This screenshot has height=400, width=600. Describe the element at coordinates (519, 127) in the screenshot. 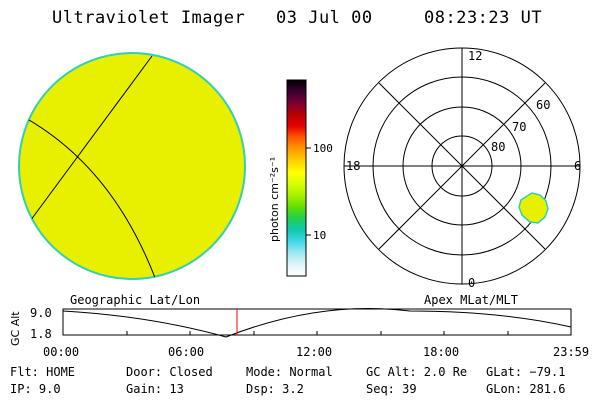

I see `lat-label-70: 70` at that location.